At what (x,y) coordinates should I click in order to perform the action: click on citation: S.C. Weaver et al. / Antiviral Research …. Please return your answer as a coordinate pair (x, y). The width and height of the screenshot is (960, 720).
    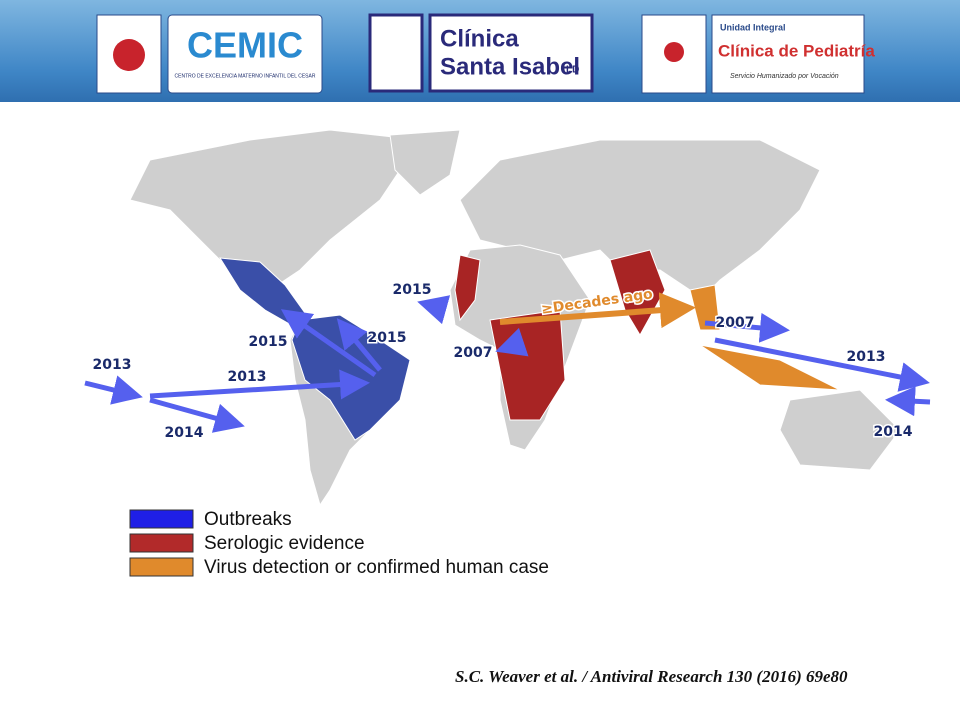
    Looking at the image, I should click on (651, 676).